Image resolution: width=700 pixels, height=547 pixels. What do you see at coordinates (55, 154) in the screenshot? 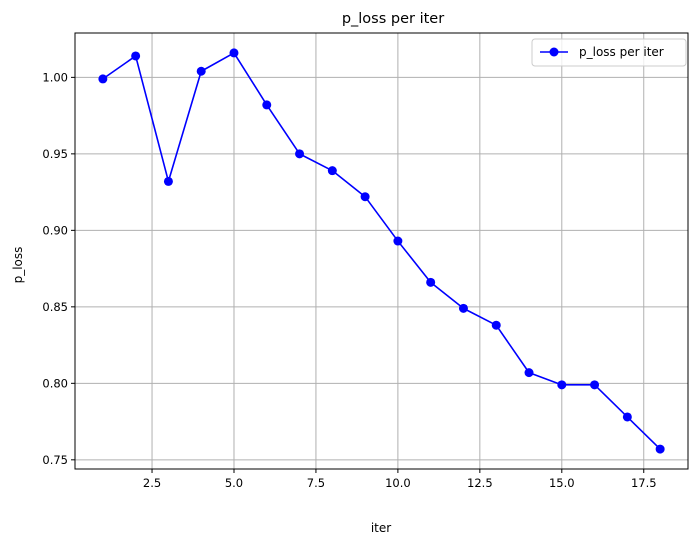
I see `y-tick-label: 0.95` at bounding box center [55, 154].